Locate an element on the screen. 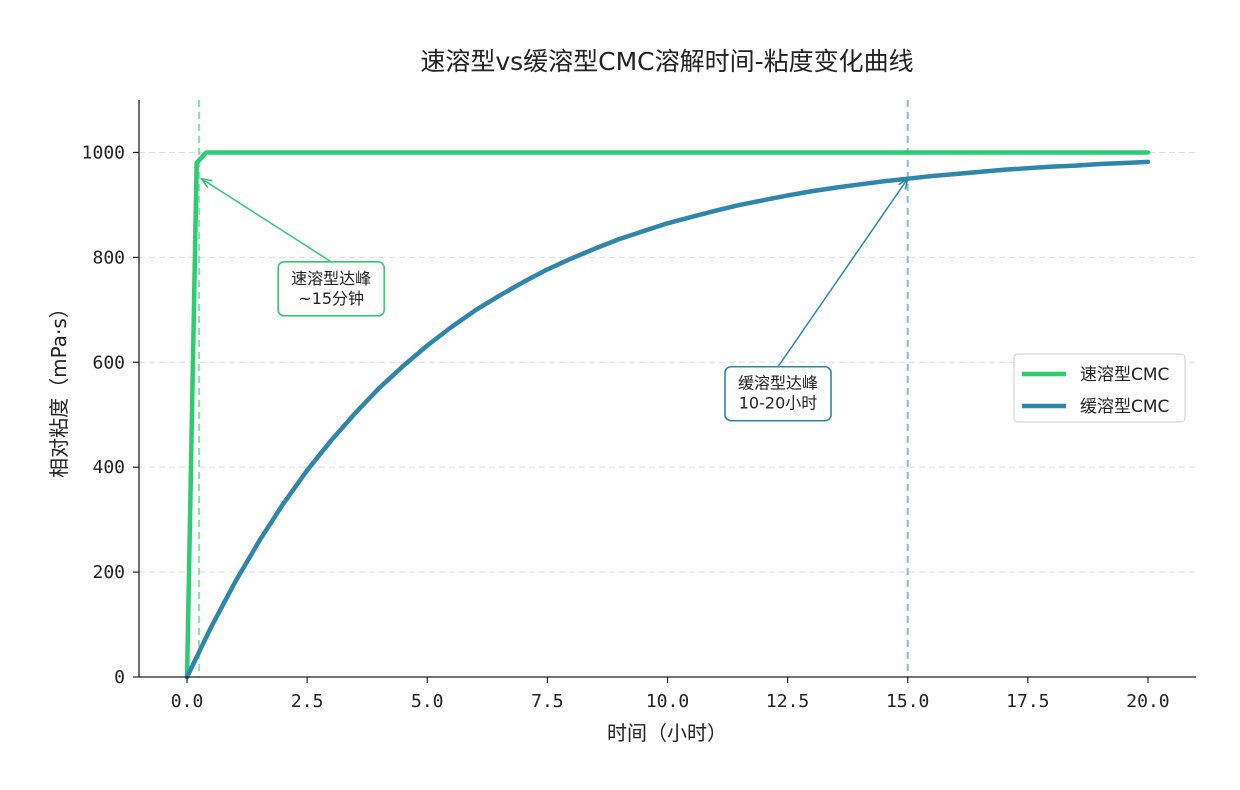 The height and width of the screenshot is (790, 1240). chart-title: 速溶型vs缓溶型CMC溶解时间-粘度变化曲线 is located at coordinates (666, 61).